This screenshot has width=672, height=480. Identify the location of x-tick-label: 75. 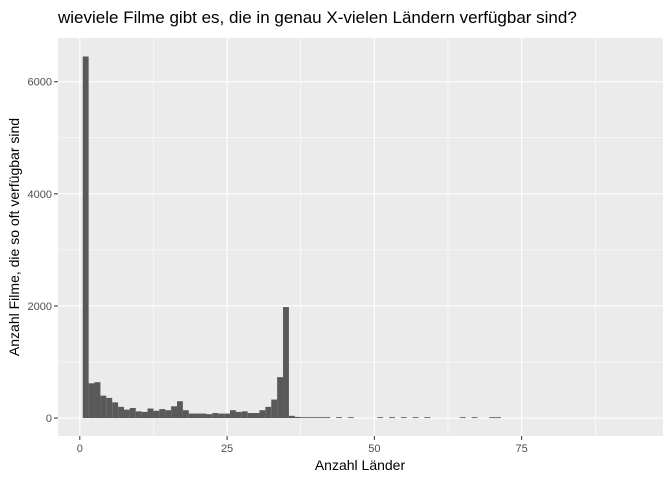
(521, 449).